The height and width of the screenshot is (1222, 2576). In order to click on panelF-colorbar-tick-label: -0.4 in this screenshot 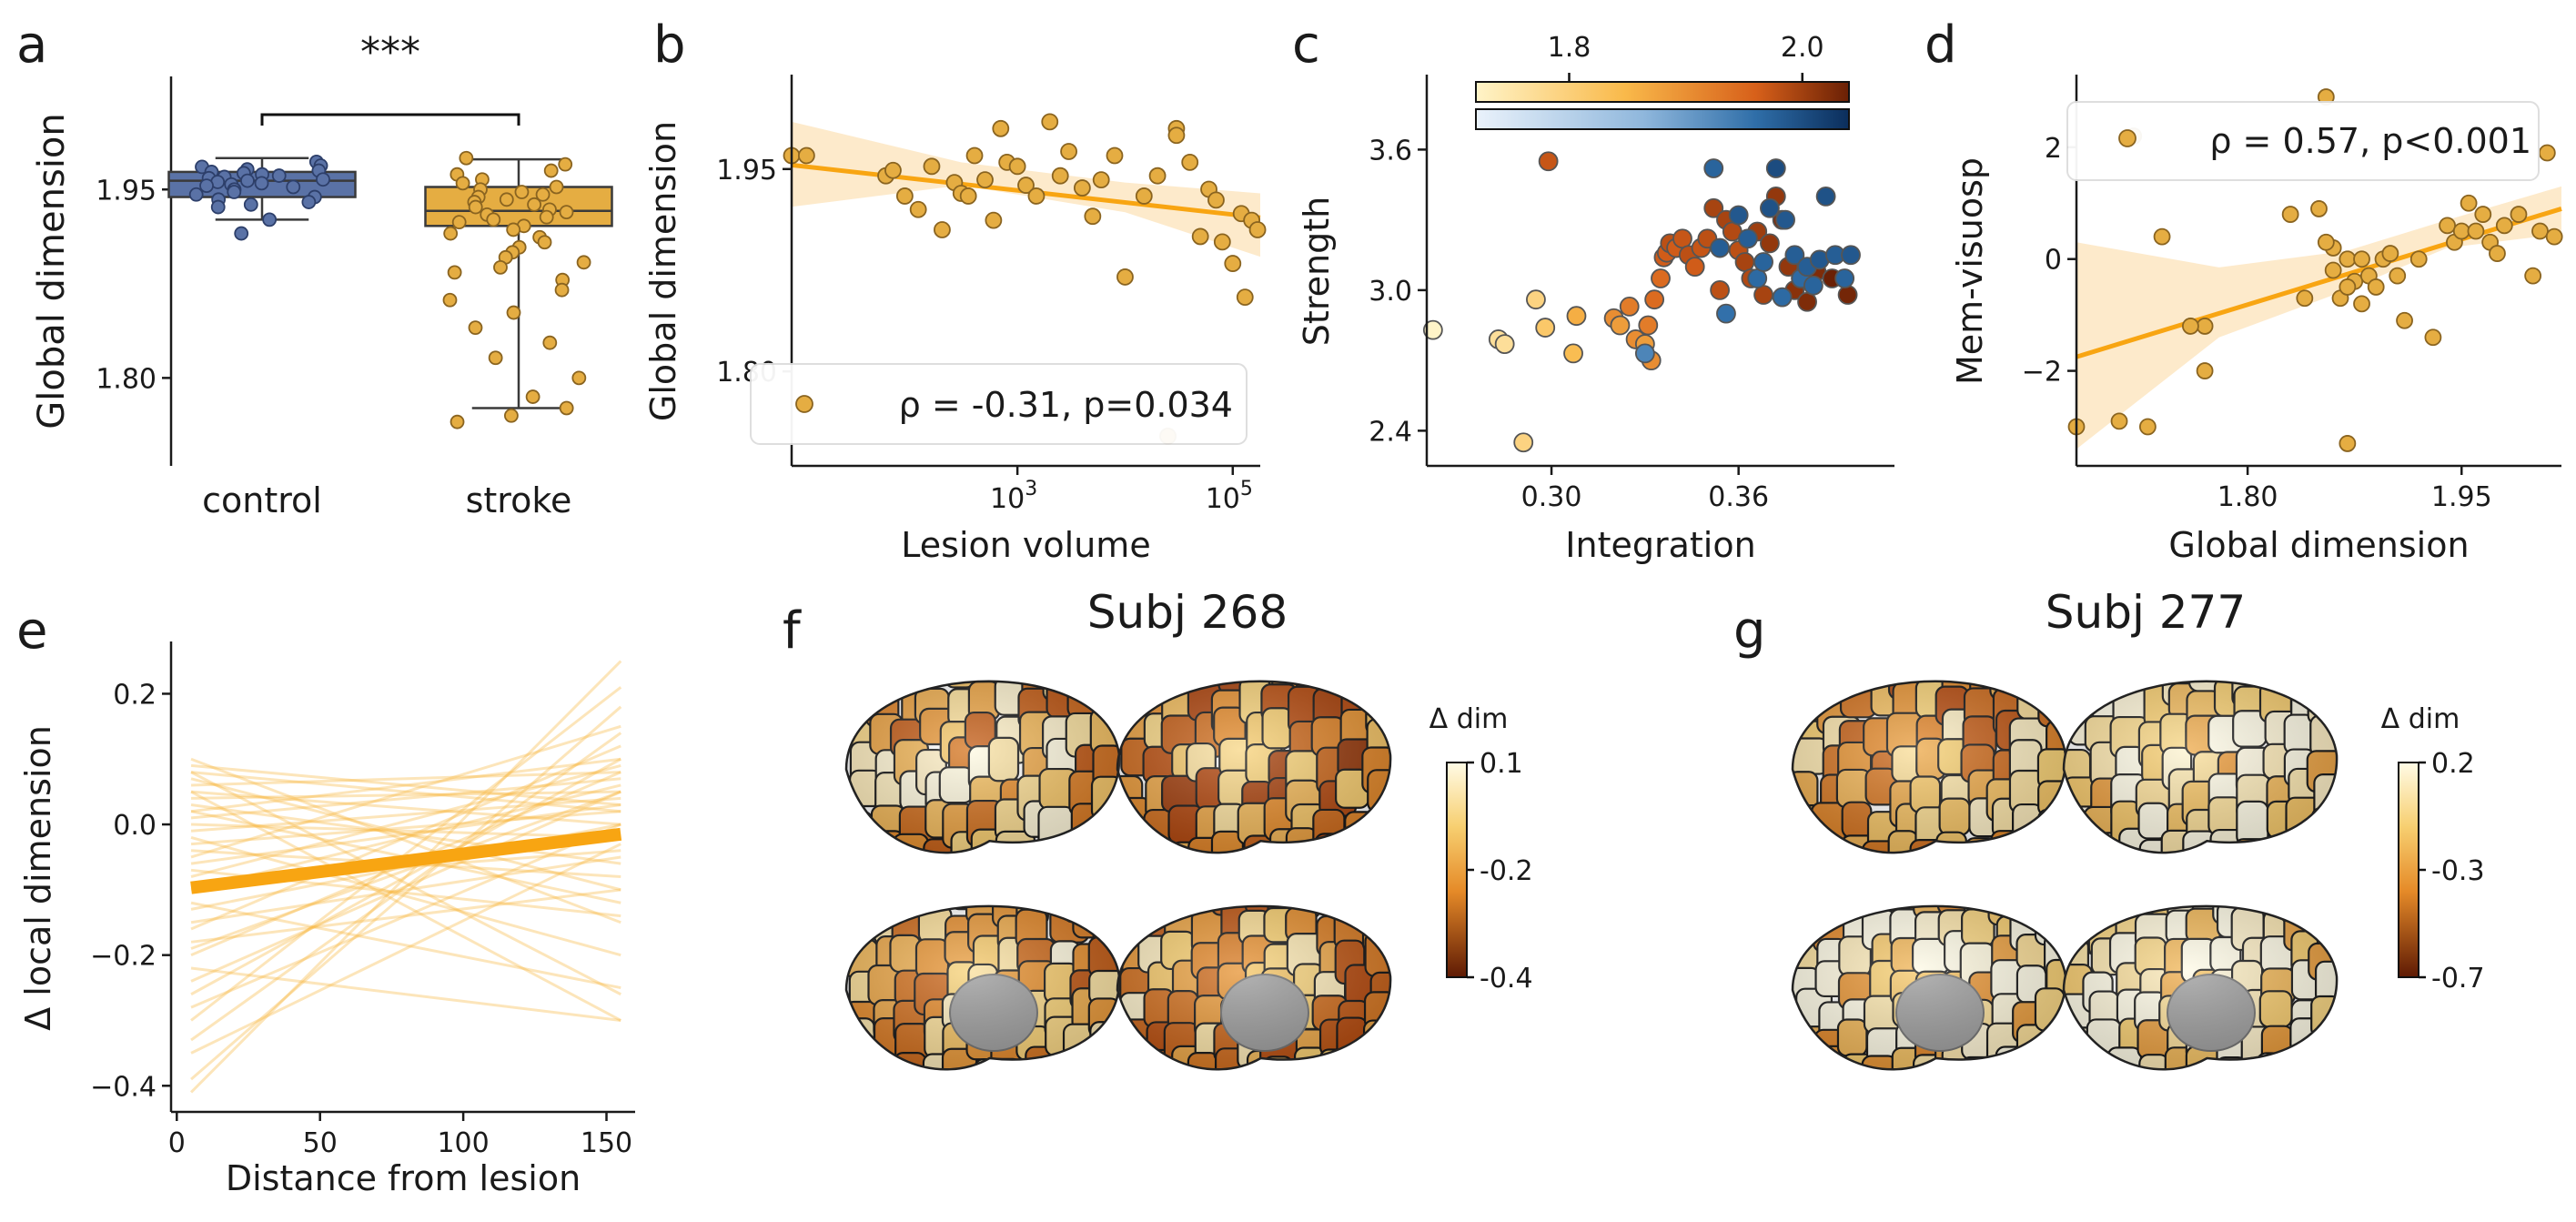, I will do `click(1506, 979)`.